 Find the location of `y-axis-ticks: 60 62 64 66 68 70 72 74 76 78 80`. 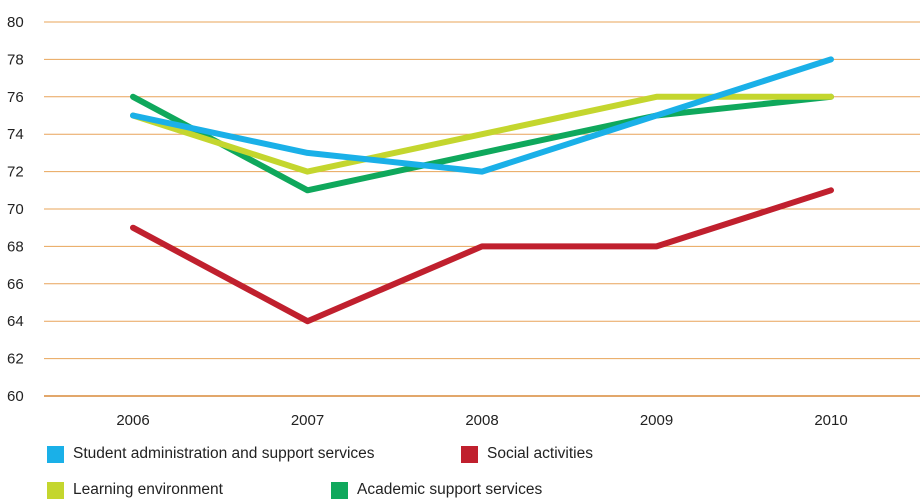

y-axis-ticks: 60 62 64 66 68 70 72 74 76 78 80 is located at coordinates (15, 209).